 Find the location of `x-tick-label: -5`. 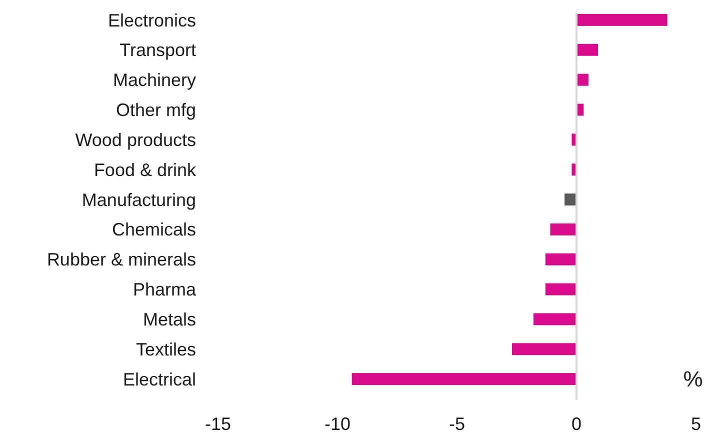

x-tick-label: -5 is located at coordinates (457, 424).